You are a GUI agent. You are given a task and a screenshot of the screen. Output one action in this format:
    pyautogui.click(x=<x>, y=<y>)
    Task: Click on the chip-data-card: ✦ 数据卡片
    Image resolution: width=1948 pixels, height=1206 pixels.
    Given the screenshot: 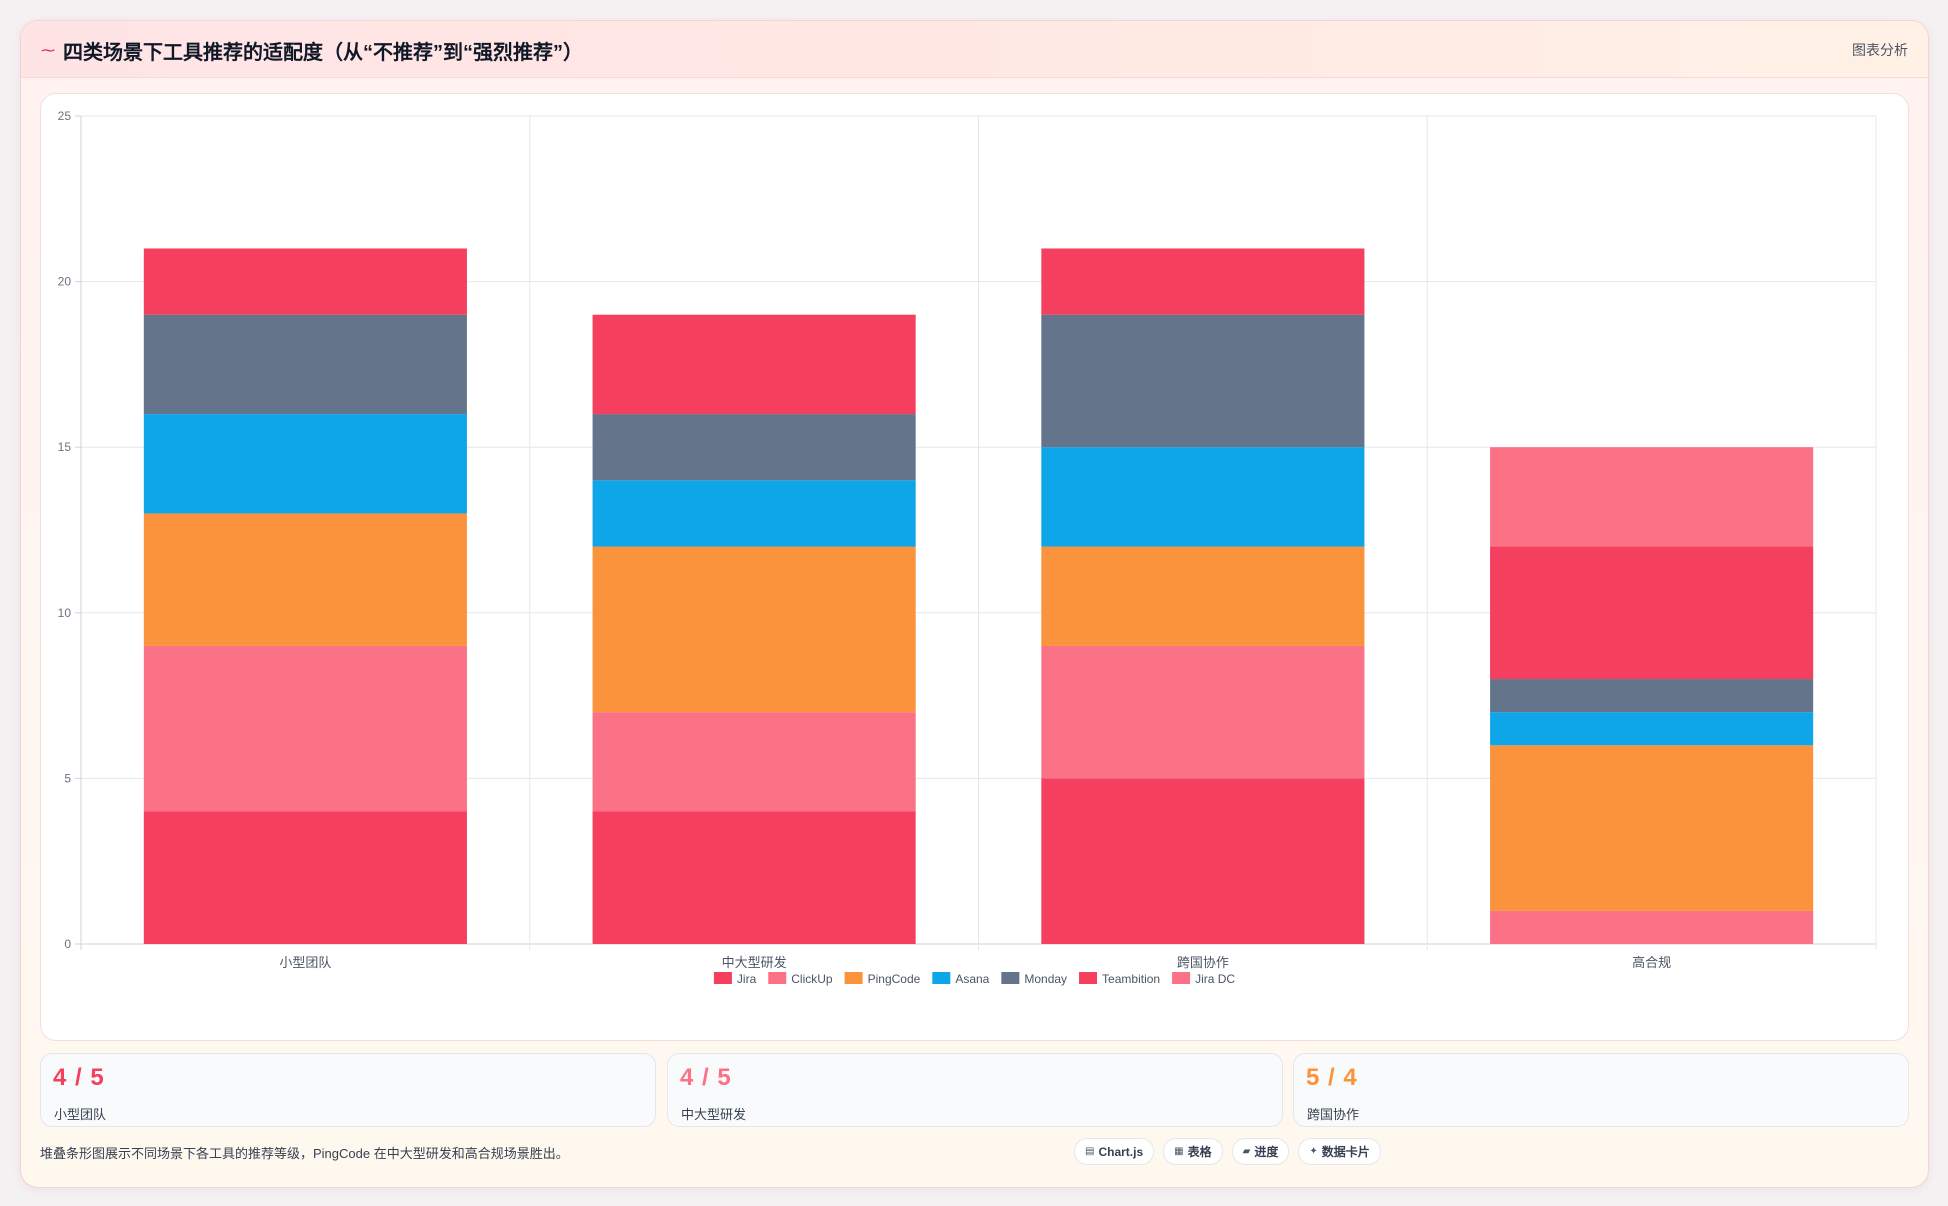 What is the action you would take?
    pyautogui.click(x=1339, y=1151)
    